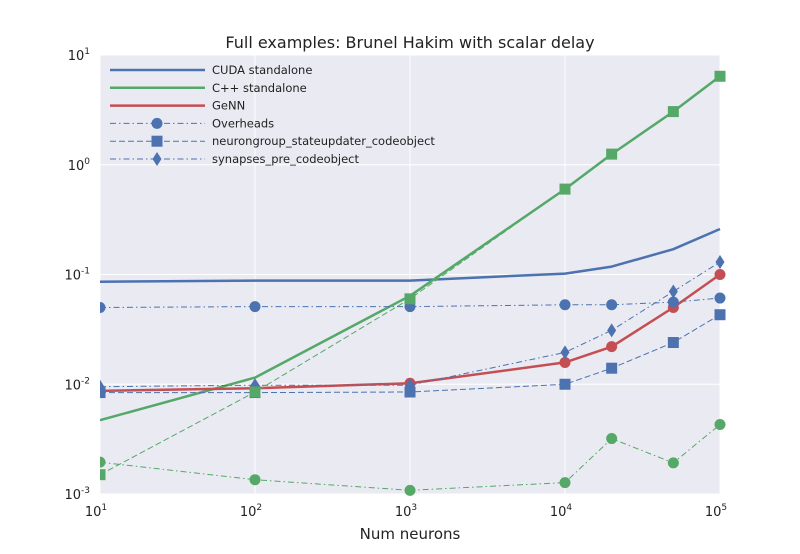 This screenshot has width=800, height=554. I want to click on legend-label: neurongroup_stateupdater_codeobject, so click(323, 141).